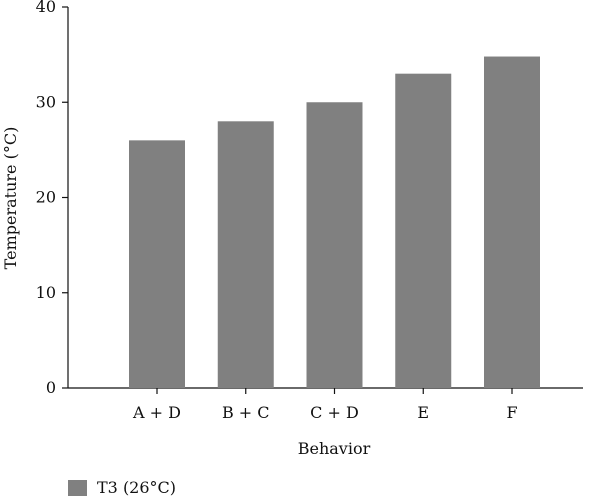 The width and height of the screenshot is (600, 501). Describe the element at coordinates (46, 292) in the screenshot. I see `y-tick-label: 10` at that location.